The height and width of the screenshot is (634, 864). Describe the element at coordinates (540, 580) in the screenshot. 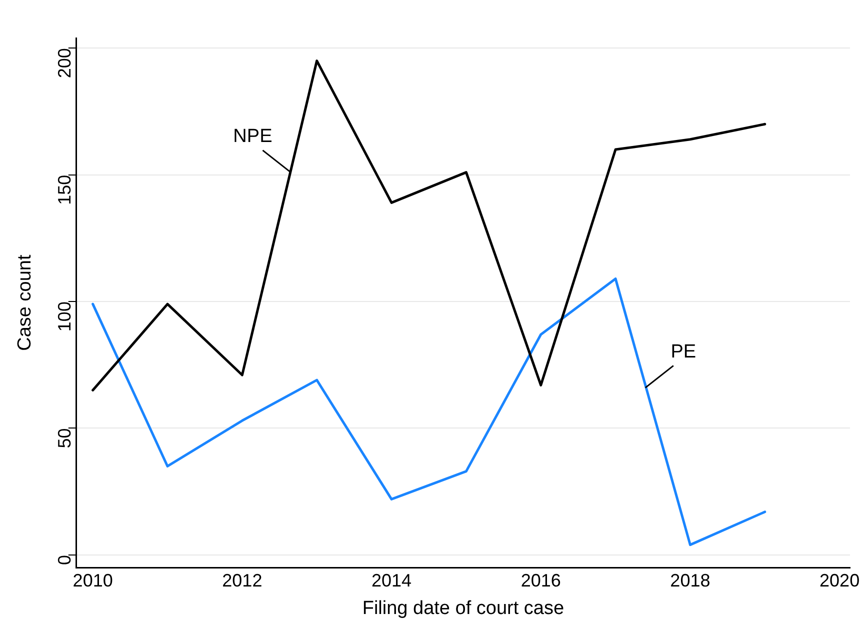

I see `x-tick-label: 2016` at that location.